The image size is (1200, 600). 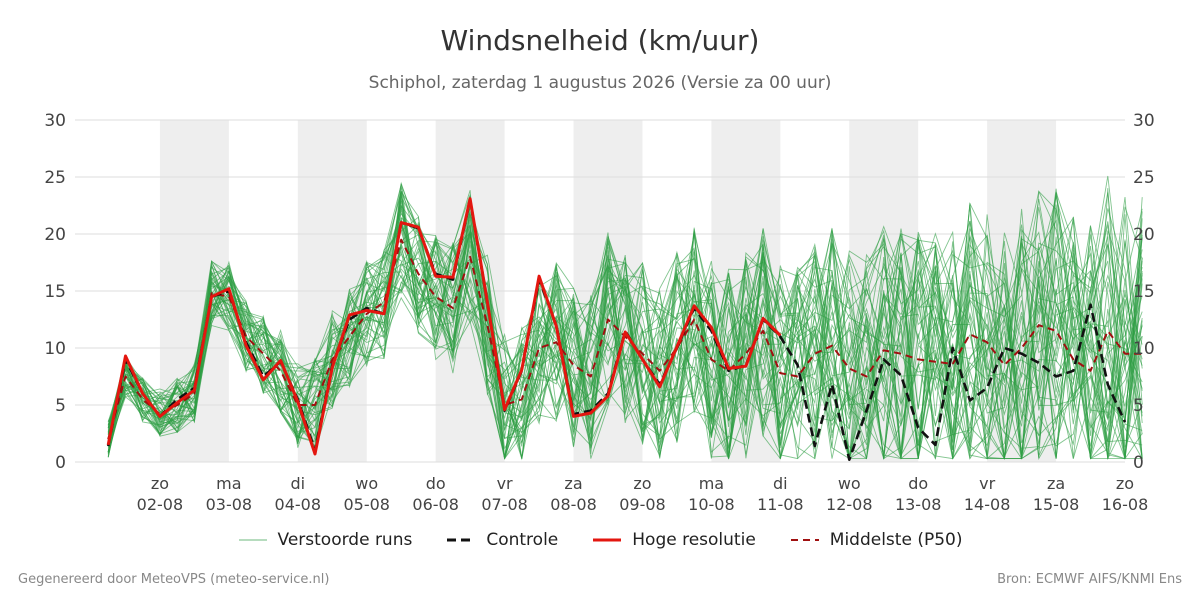 What do you see at coordinates (252, 540) in the screenshot?
I see `legend-ensemble-swatch` at bounding box center [252, 540].